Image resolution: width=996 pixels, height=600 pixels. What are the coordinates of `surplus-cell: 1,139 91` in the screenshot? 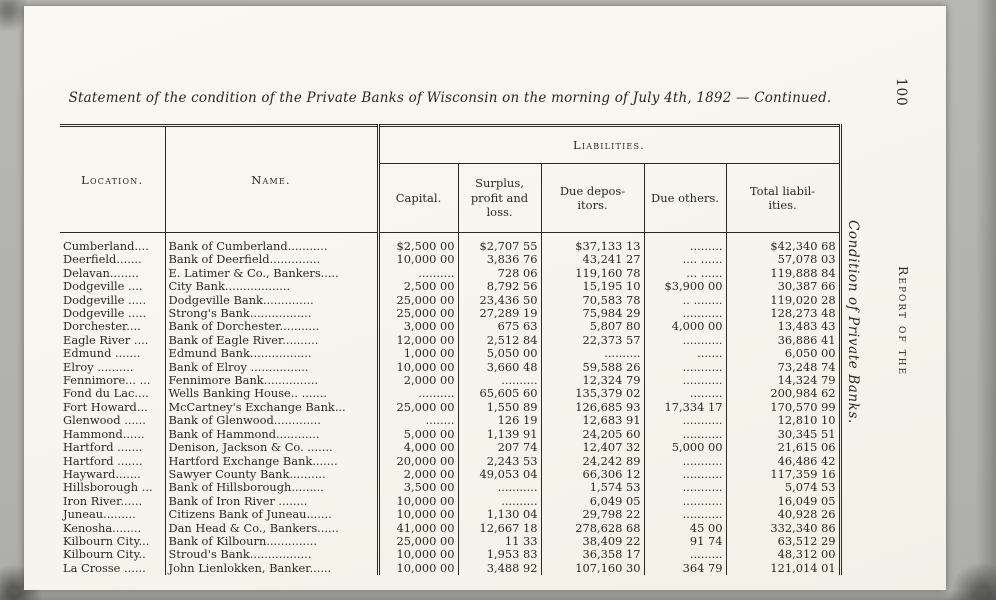 It's located at (500, 434).